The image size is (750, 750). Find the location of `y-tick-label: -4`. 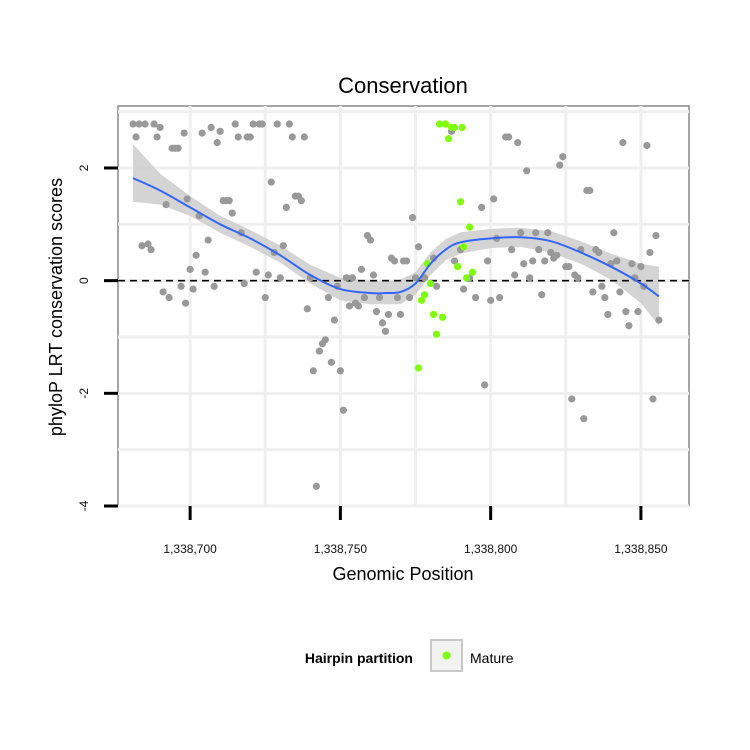

y-tick-label: -4 is located at coordinates (84, 505).